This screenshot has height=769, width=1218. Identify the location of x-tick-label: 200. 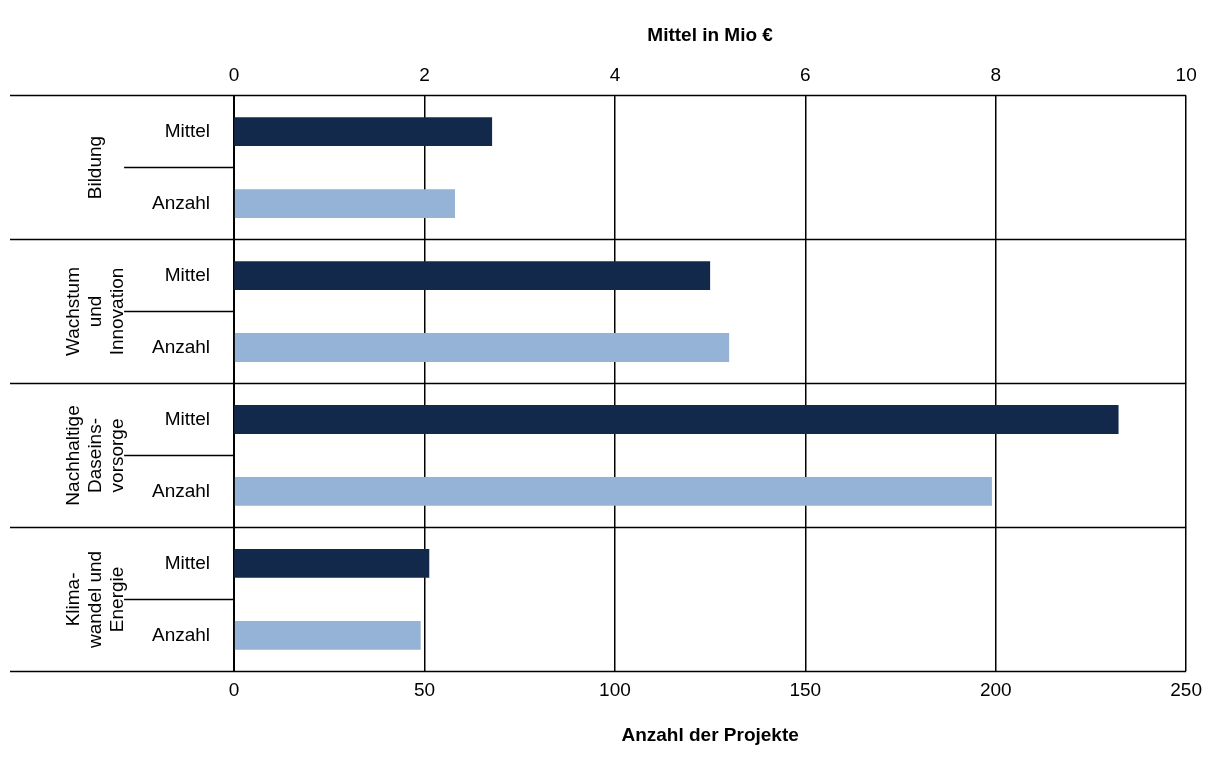
(995, 690).